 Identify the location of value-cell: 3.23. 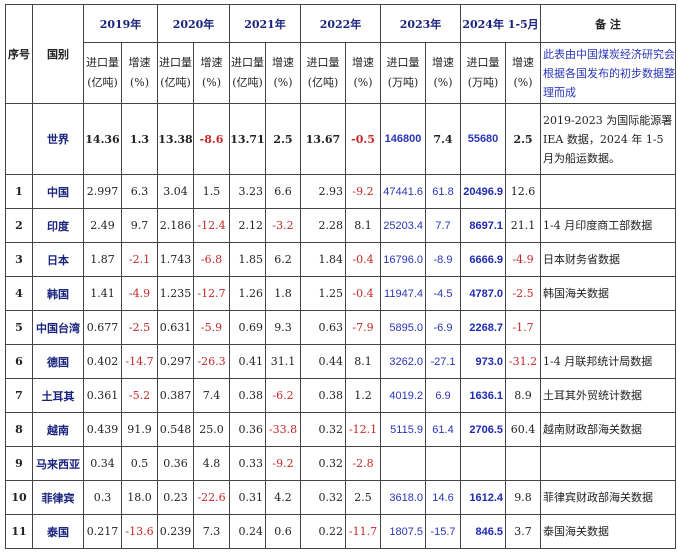
(247, 191).